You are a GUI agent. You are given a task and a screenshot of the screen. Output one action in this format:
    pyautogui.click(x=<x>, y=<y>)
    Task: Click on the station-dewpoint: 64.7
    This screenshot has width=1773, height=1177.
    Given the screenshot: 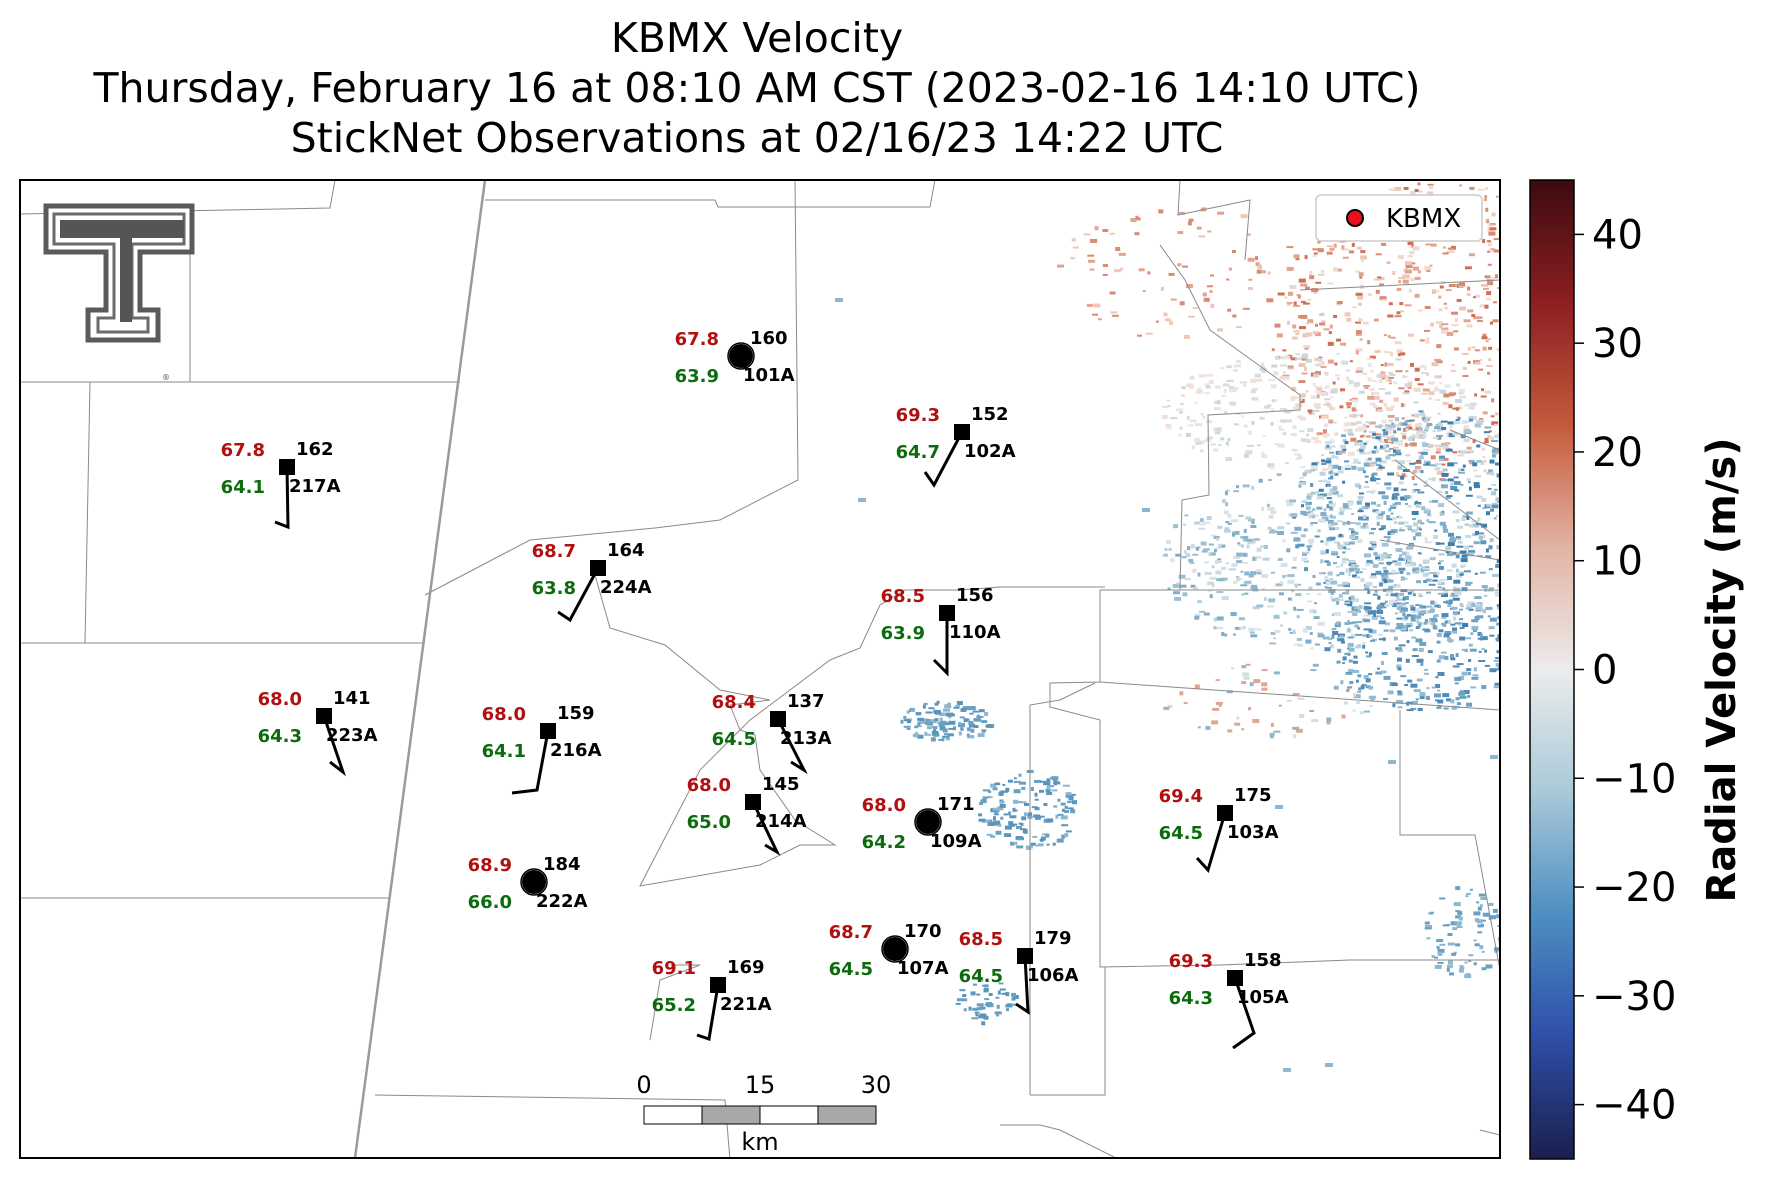 What is the action you would take?
    pyautogui.click(x=918, y=452)
    